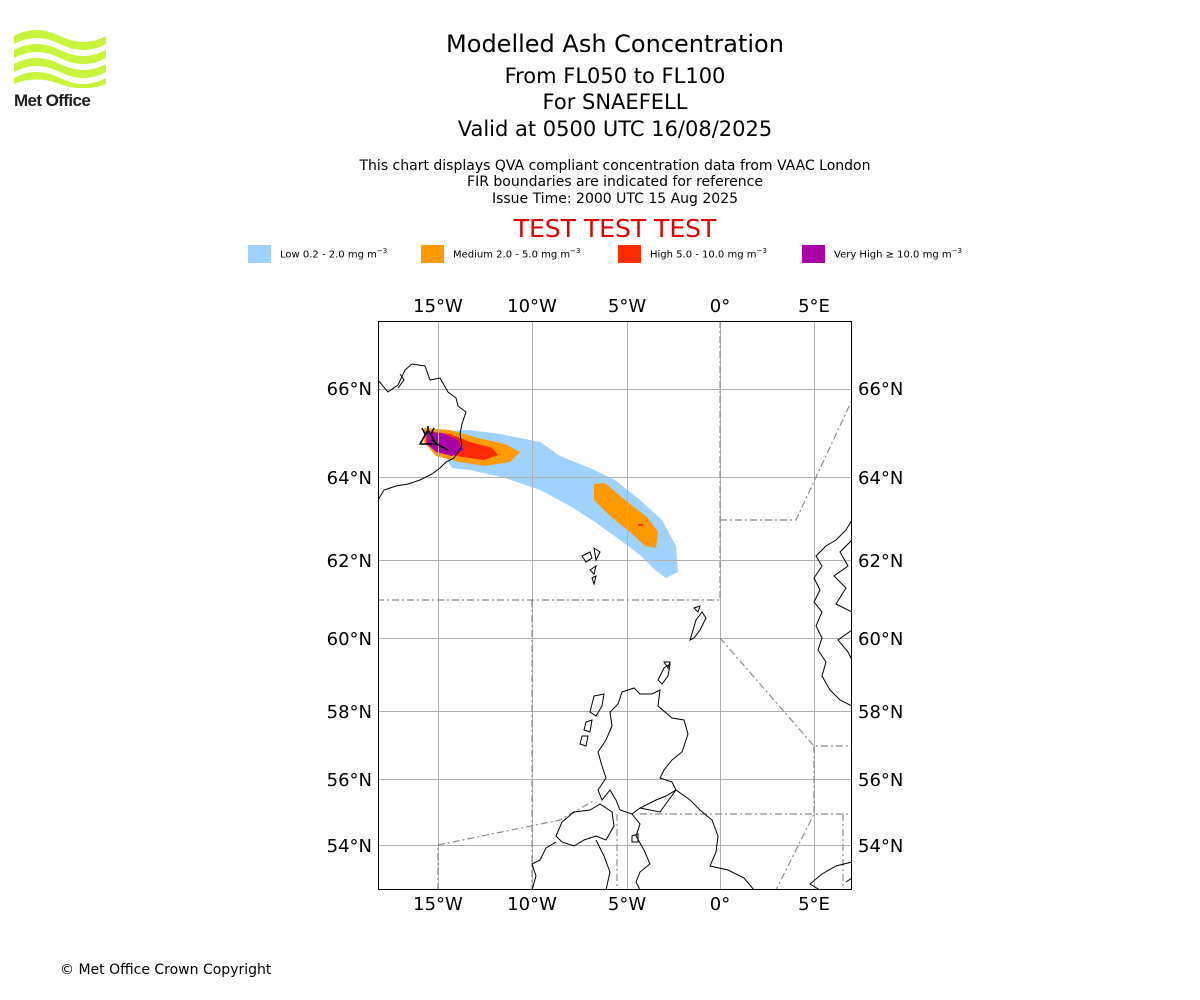 This screenshot has width=1200, height=1000. I want to click on legend-exp-low: −3, so click(382, 251).